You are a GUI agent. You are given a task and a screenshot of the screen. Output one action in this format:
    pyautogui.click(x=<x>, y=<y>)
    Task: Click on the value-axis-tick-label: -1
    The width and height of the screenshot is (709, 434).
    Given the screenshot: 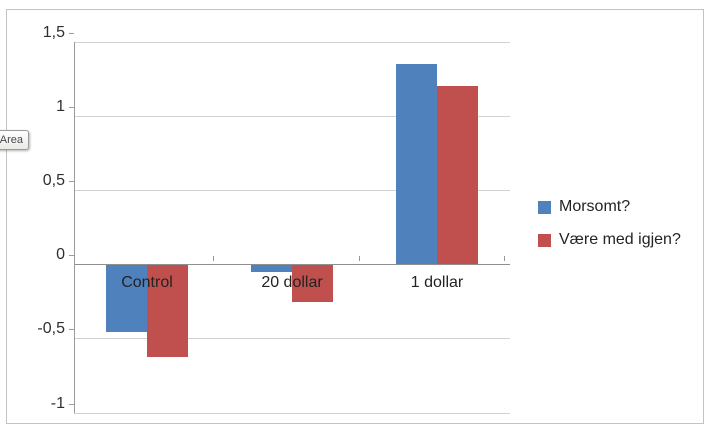 What is the action you would take?
    pyautogui.click(x=57, y=403)
    